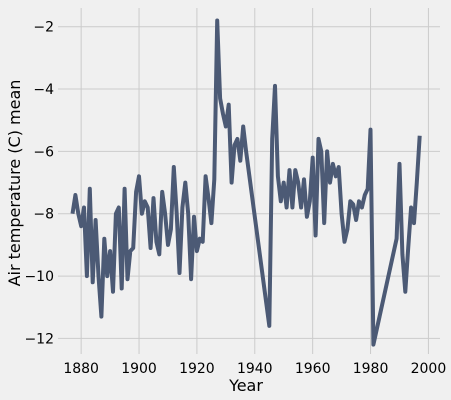 This screenshot has height=400, width=451. I want to click on y-tick-label: −8, so click(43, 215).